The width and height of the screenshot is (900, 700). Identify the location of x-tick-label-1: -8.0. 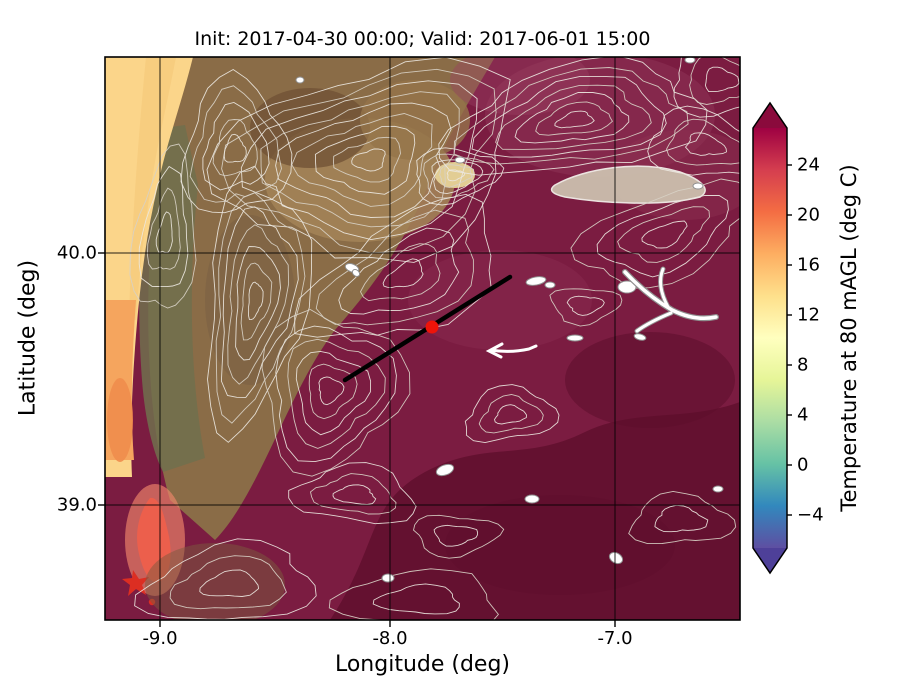
(390, 638).